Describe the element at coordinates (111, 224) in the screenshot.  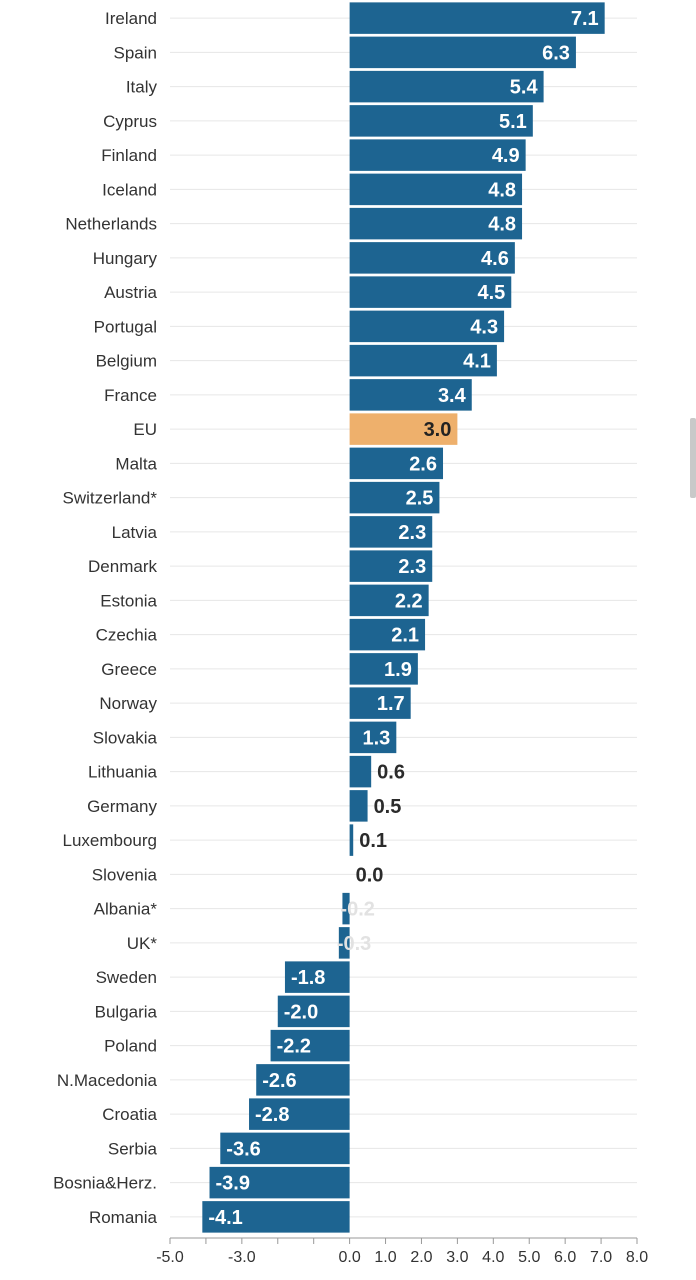
I see `category-label: Netherlands` at that location.